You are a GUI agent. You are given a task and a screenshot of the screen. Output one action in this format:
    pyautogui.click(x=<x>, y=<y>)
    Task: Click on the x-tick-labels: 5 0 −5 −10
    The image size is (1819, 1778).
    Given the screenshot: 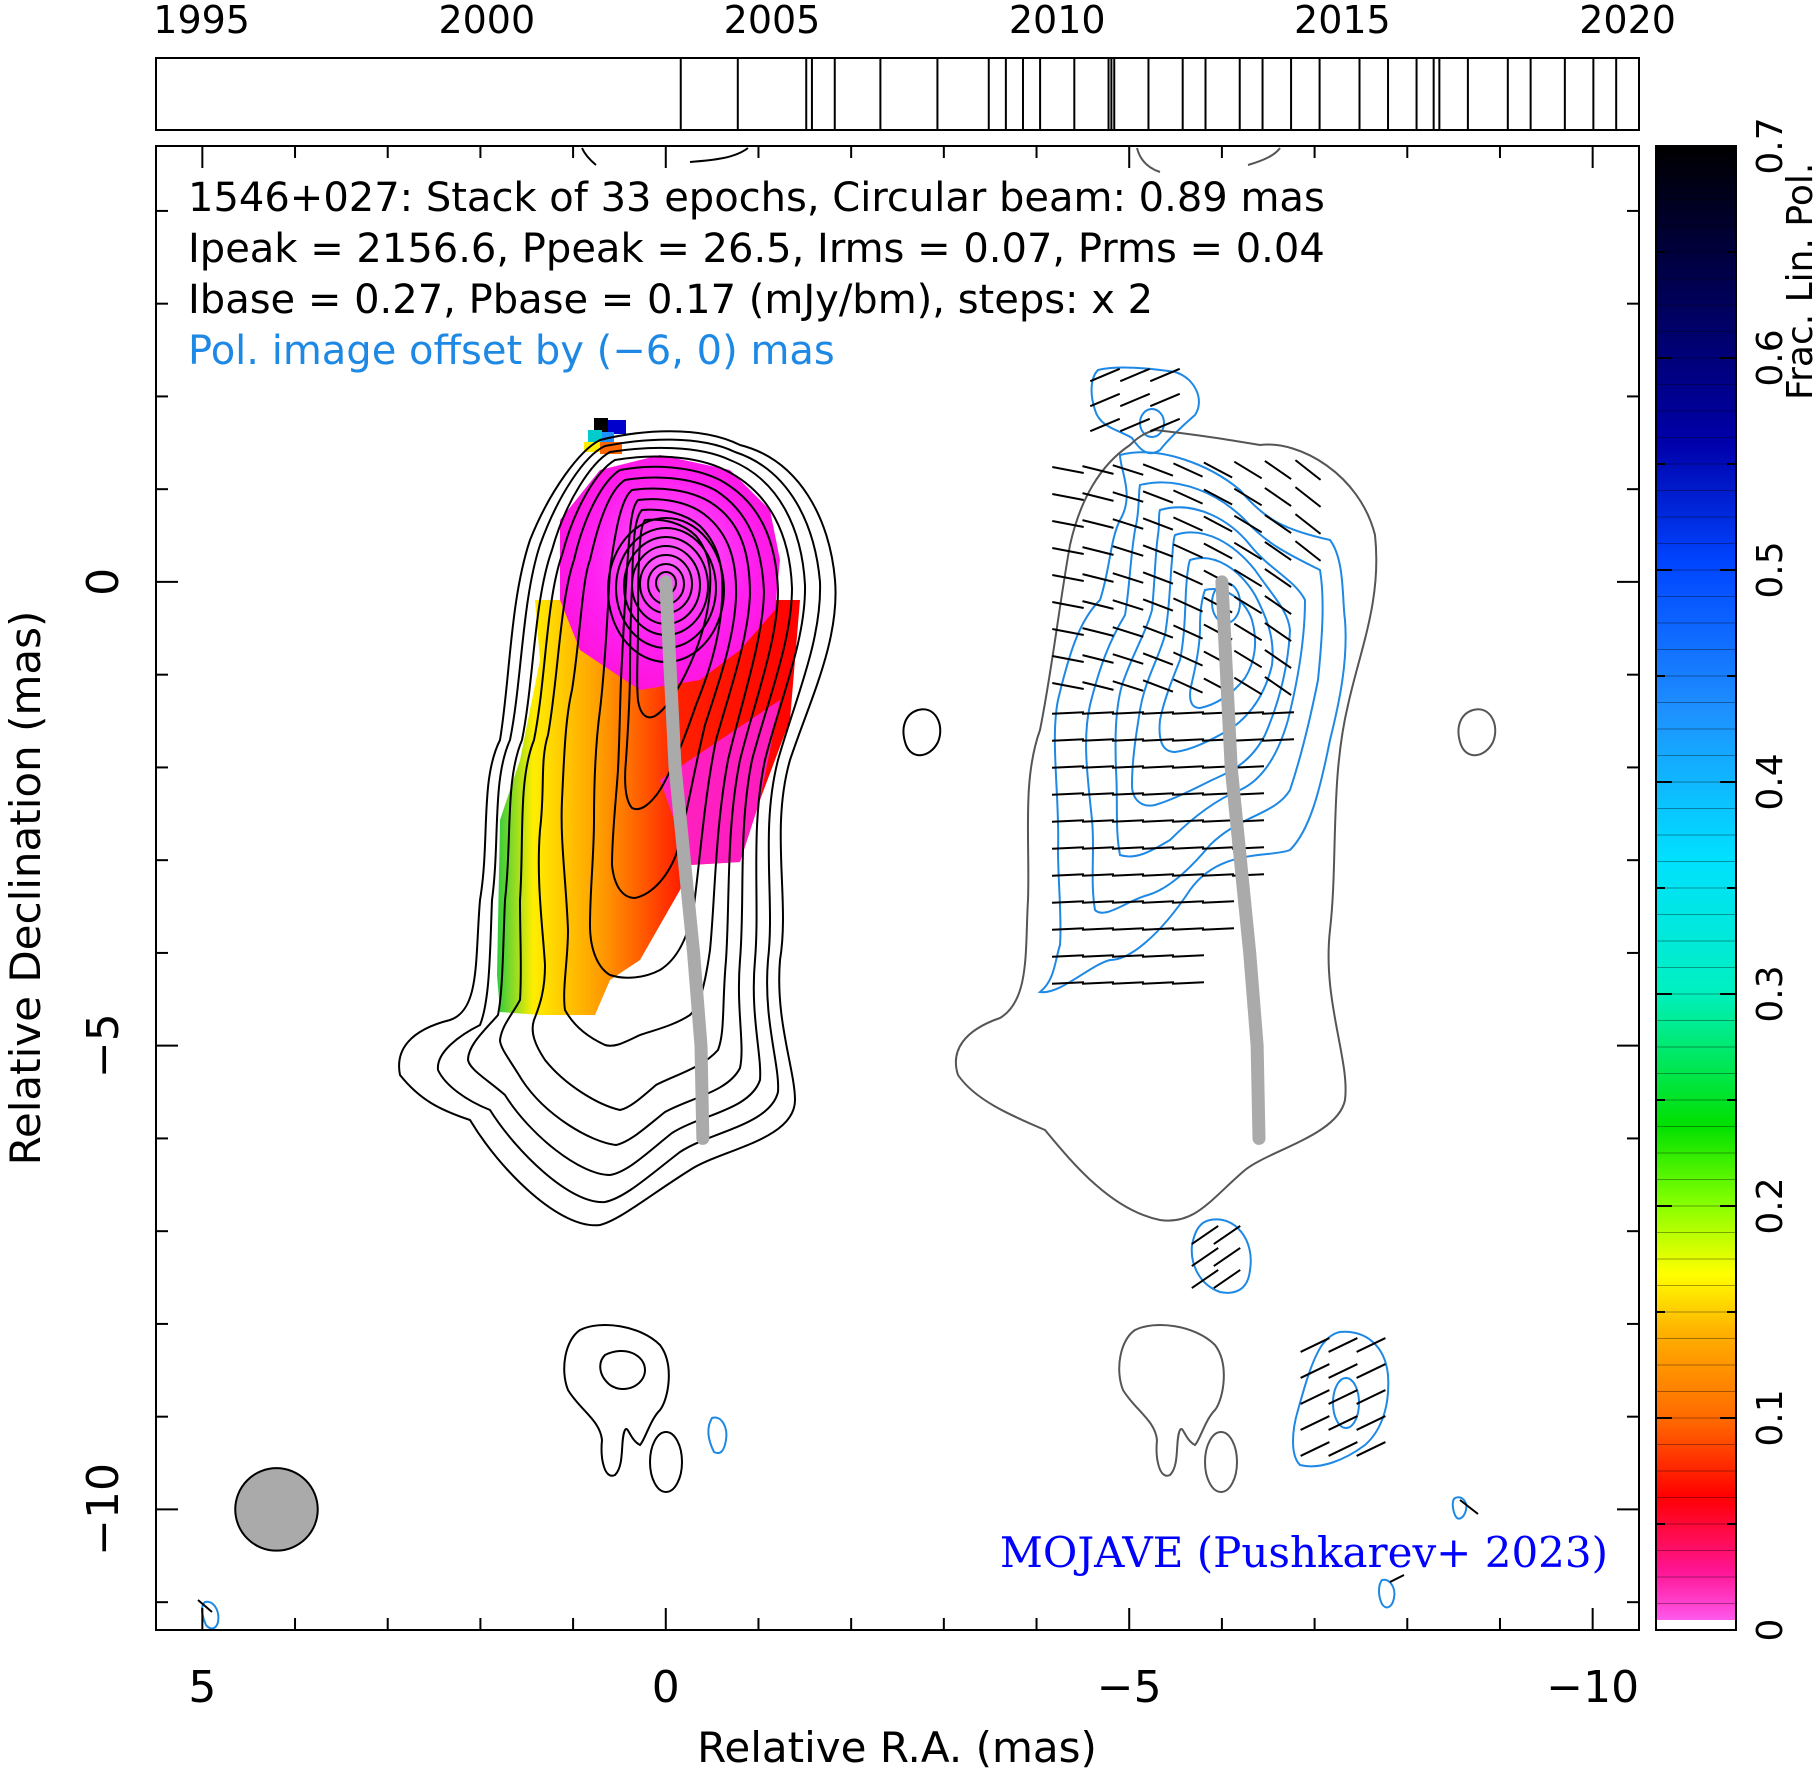 What is the action you would take?
    pyautogui.click(x=913, y=1687)
    